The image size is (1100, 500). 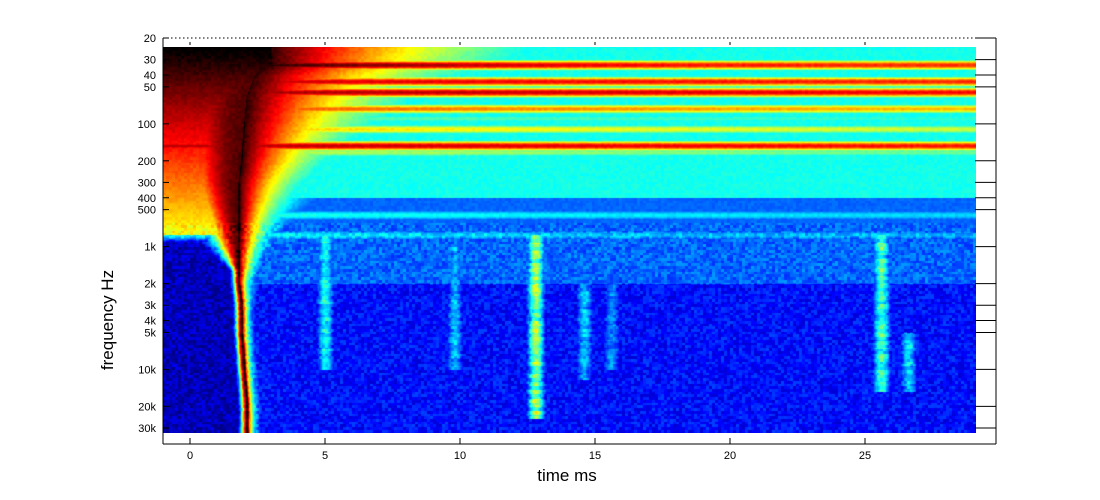 I want to click on y-tick-label: 40, so click(x=150, y=76).